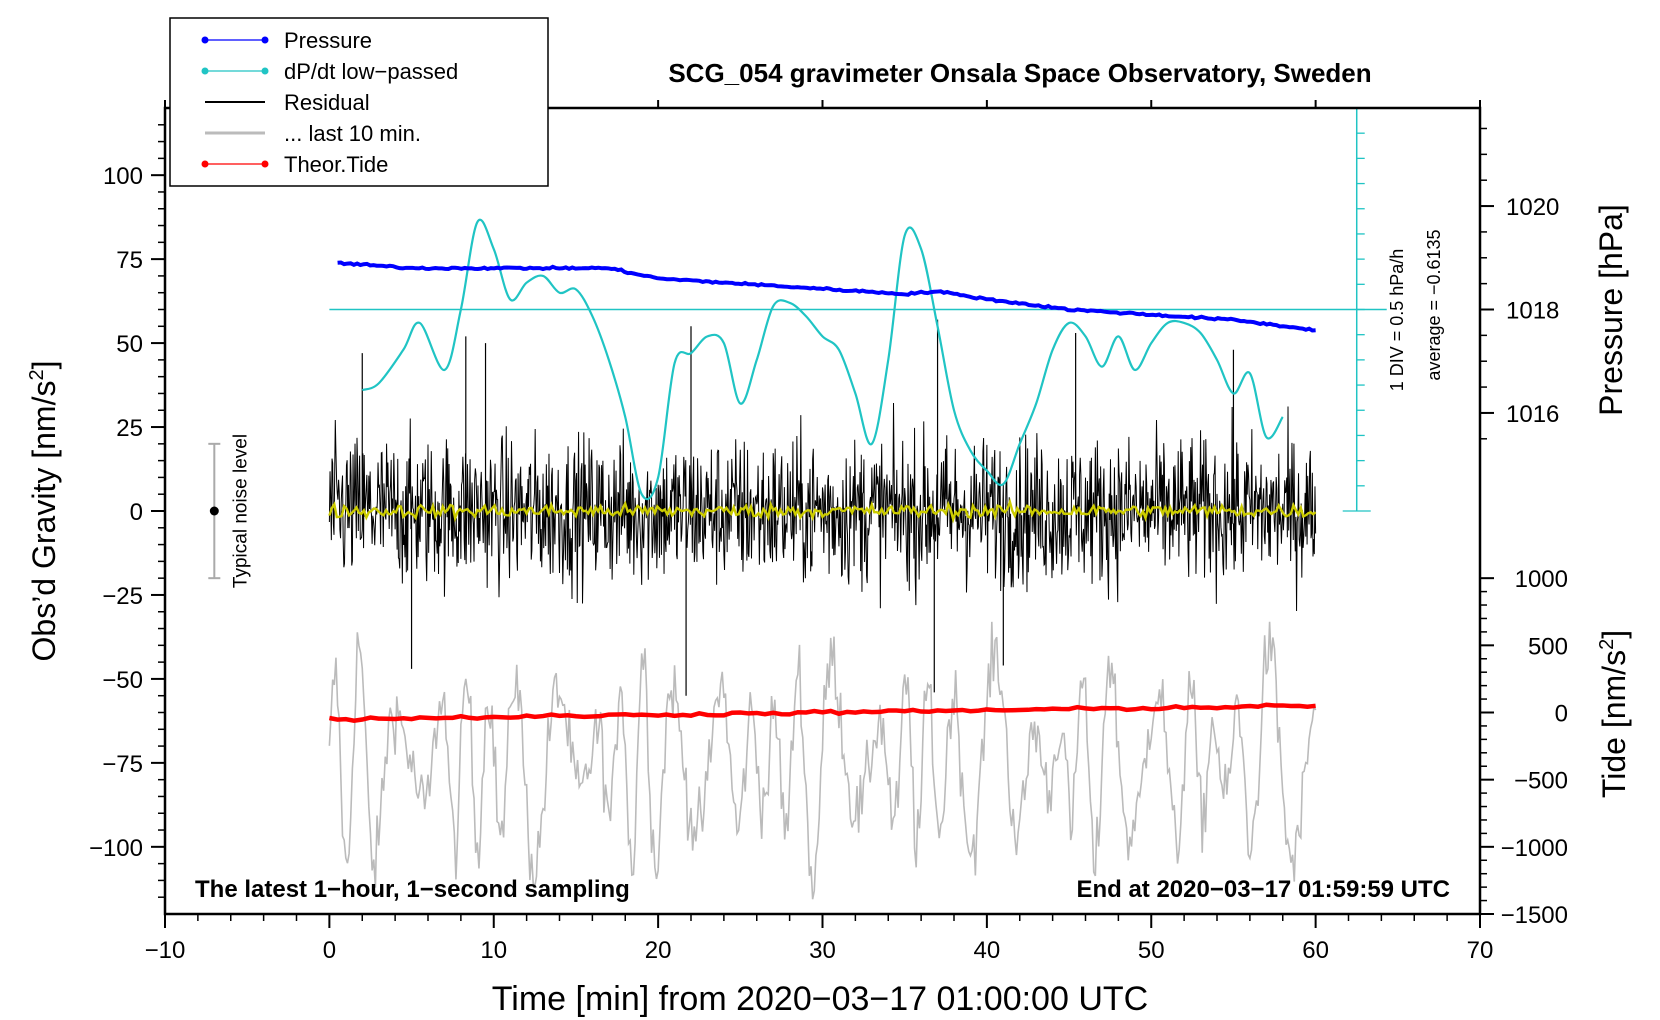 The image size is (1660, 1020). I want to click on dpdt-scale-label: 1 DIV = 0.5 hPa/h, so click(1397, 320).